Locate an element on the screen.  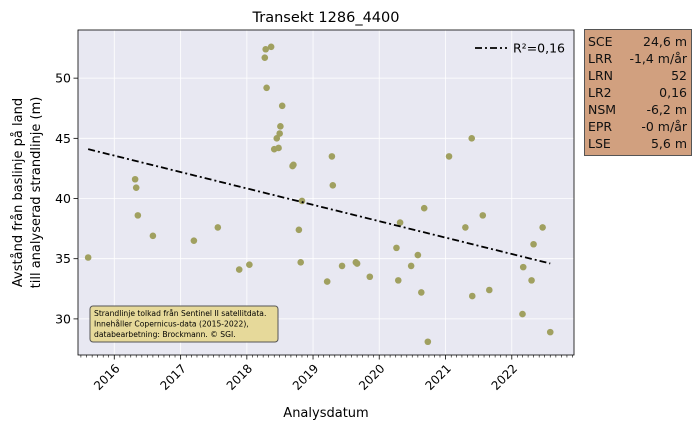
x-tick-label: 2020 is located at coordinates (371, 376).